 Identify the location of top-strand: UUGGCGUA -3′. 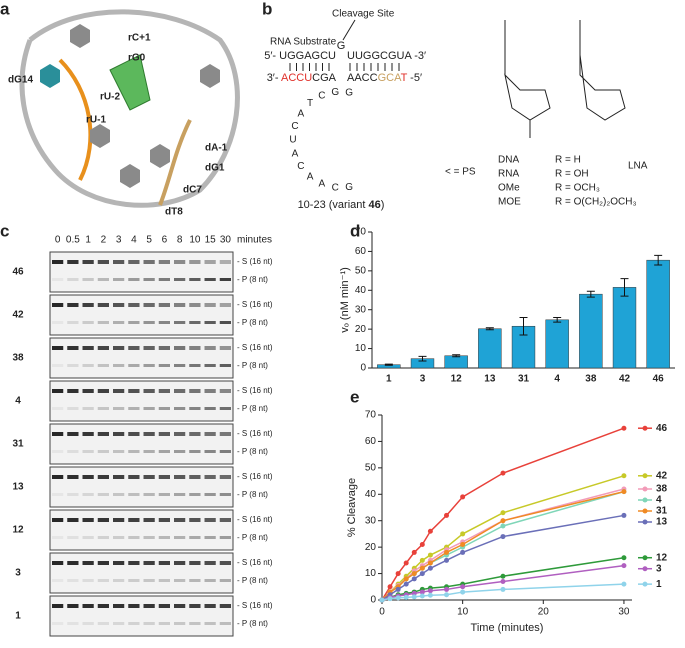
(386, 56).